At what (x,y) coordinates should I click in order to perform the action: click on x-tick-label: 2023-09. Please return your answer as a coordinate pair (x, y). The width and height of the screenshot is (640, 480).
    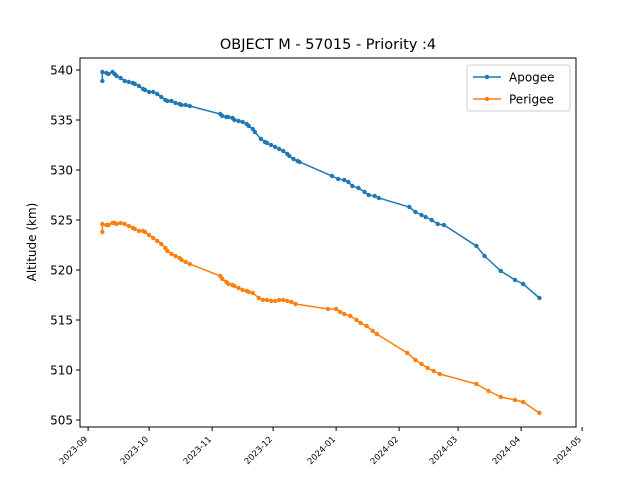
    Looking at the image, I should click on (74, 451).